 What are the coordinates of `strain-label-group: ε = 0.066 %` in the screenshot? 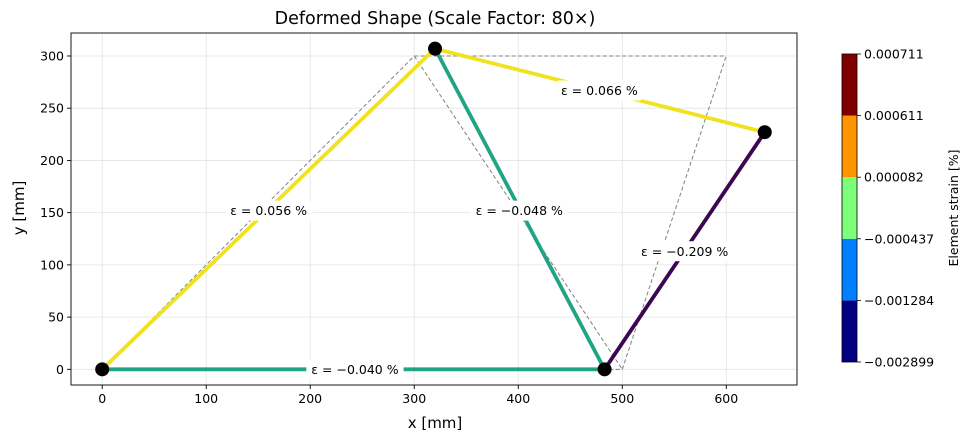 It's located at (599, 90).